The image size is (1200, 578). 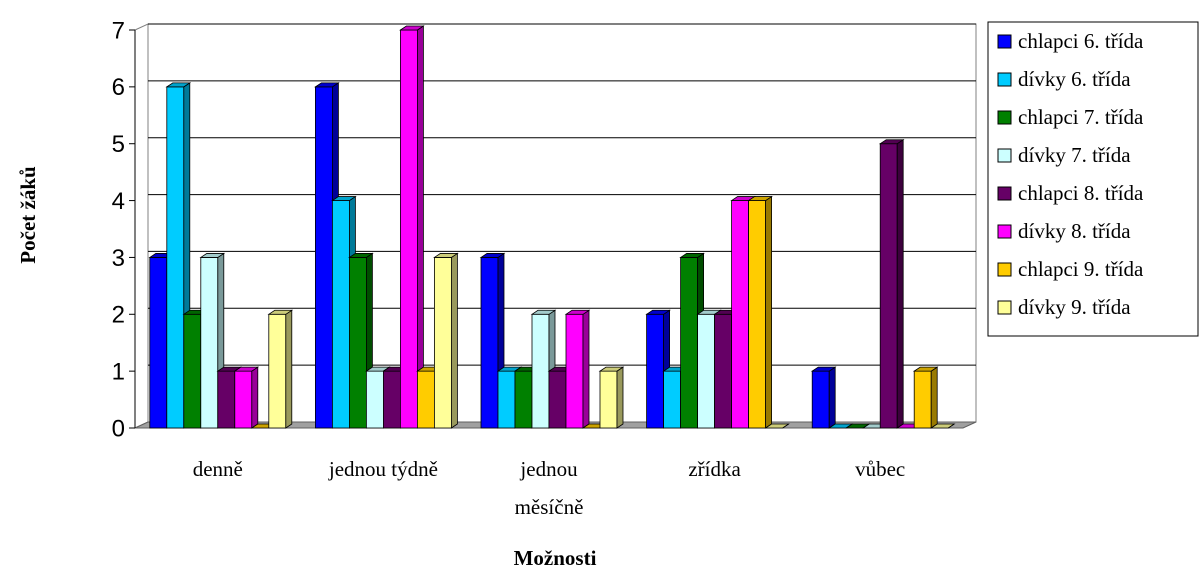 What do you see at coordinates (1093, 179) in the screenshot?
I see `legend-box` at bounding box center [1093, 179].